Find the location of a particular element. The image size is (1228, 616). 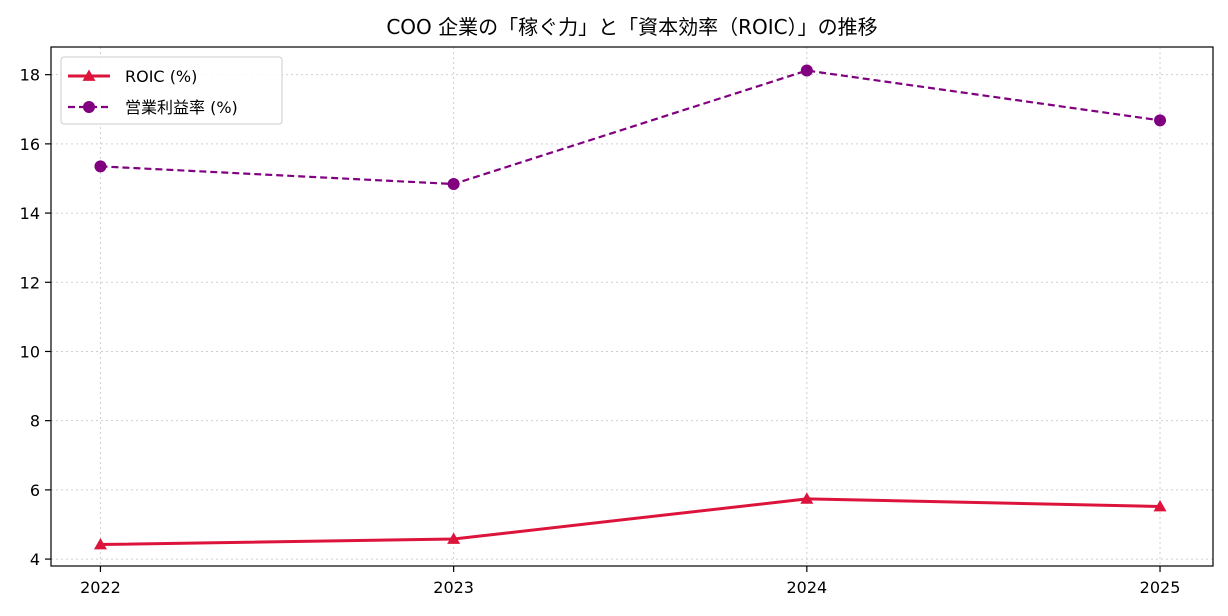

series-line is located at coordinates (630, 522).